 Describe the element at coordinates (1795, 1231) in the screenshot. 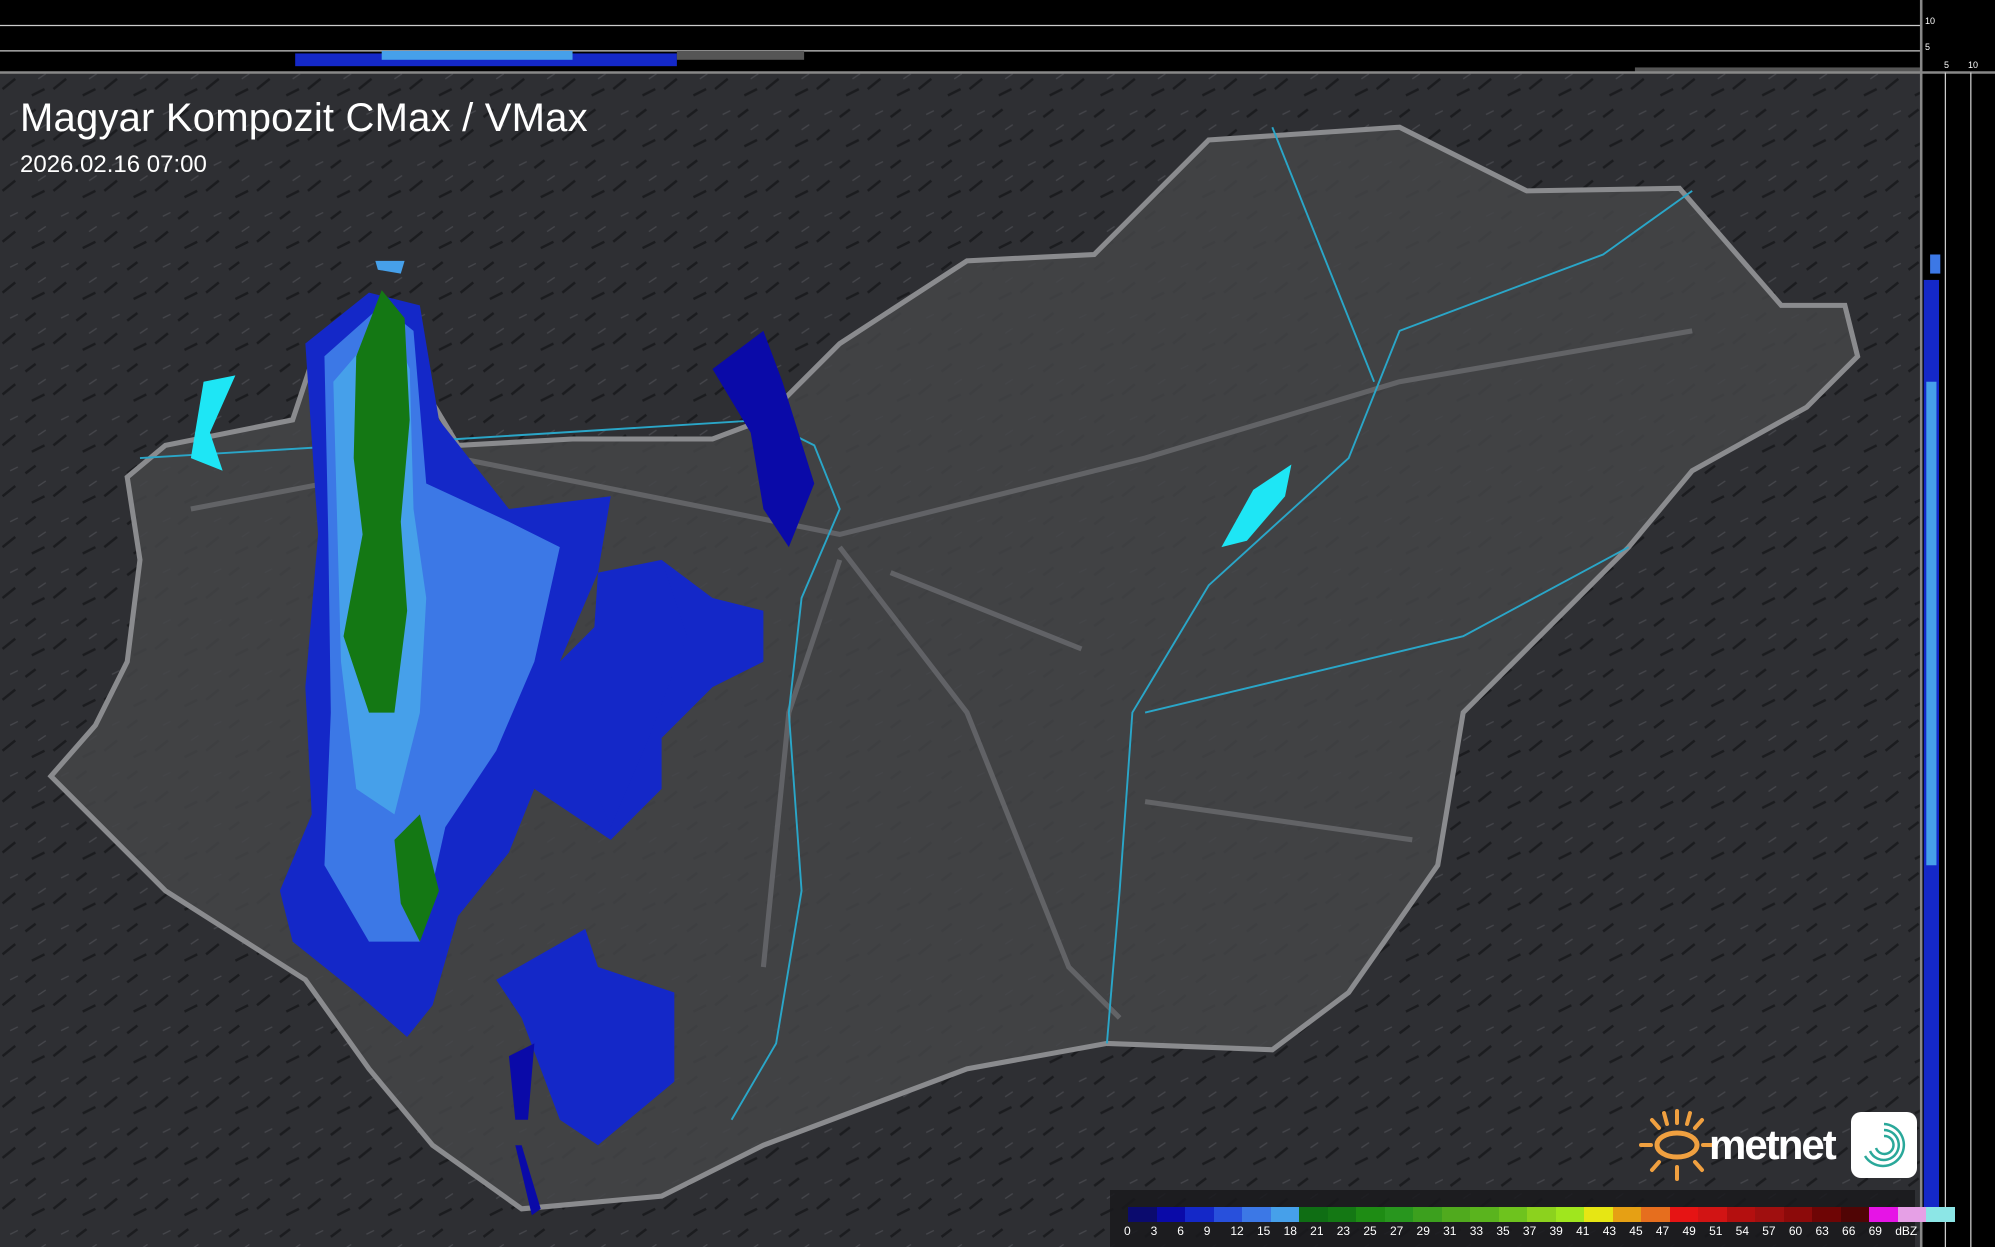

I see `legend-label: 60` at that location.